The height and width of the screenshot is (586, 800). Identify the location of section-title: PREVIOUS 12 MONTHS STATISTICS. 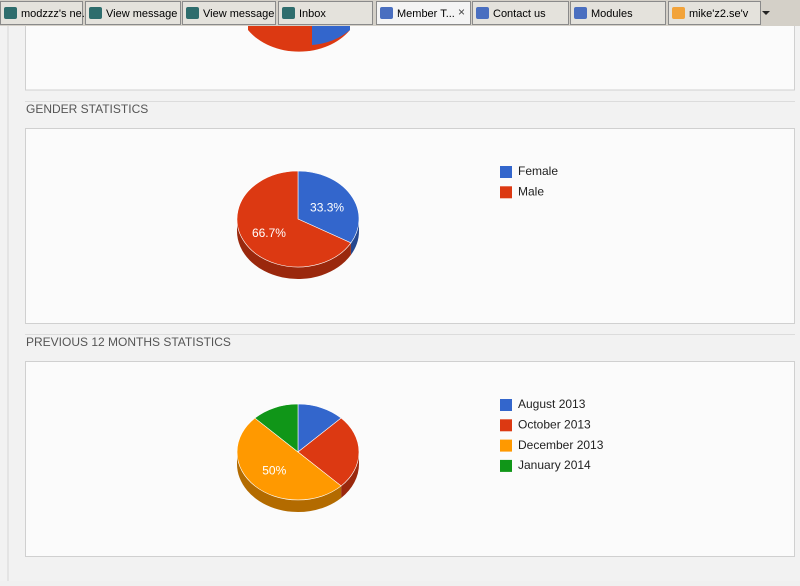
(128, 342).